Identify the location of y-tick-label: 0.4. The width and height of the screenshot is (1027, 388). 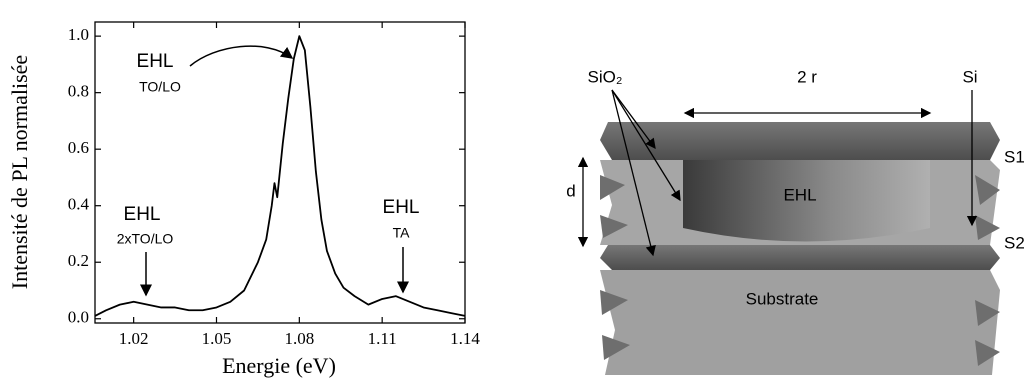
(79, 204).